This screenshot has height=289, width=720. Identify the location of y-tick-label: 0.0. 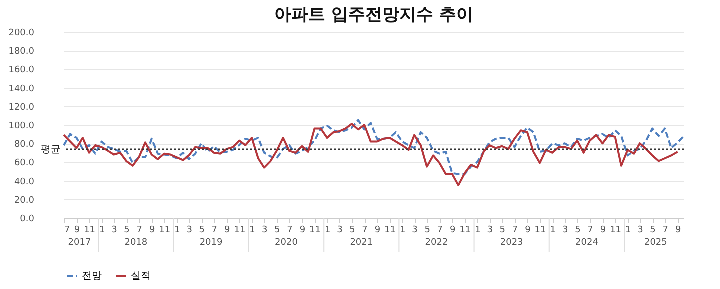
(27, 219).